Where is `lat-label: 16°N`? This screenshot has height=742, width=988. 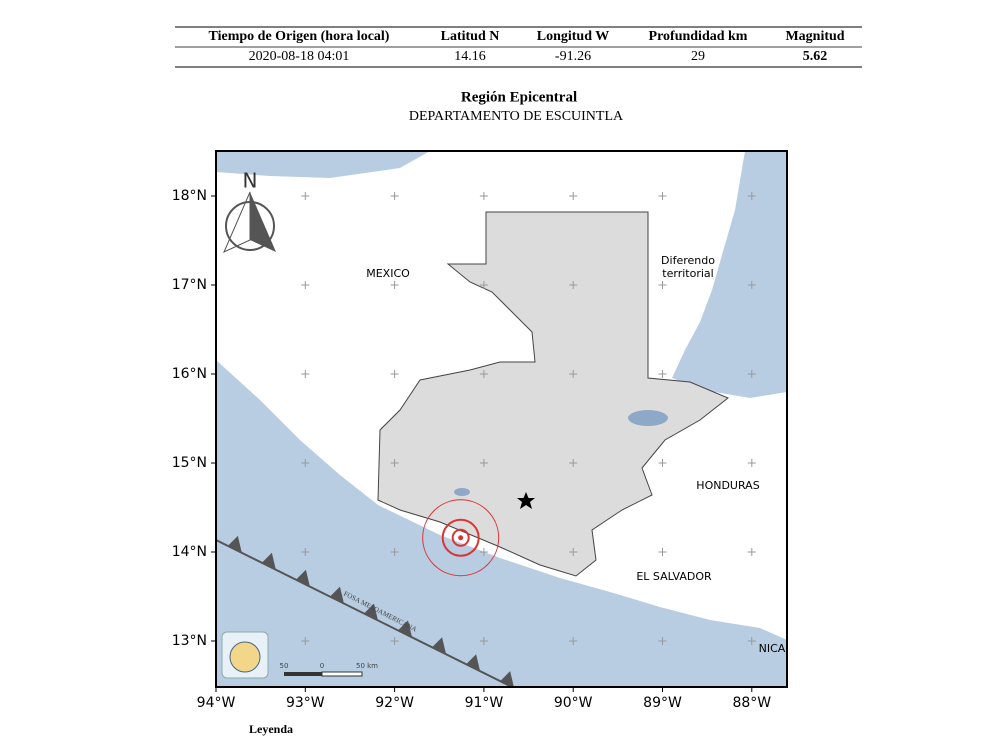 lat-label: 16°N is located at coordinates (189, 374).